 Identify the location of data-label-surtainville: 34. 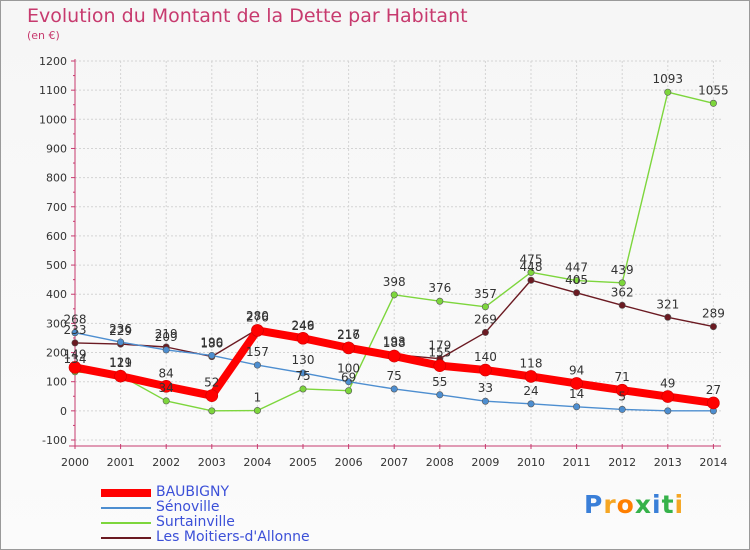
(166, 388).